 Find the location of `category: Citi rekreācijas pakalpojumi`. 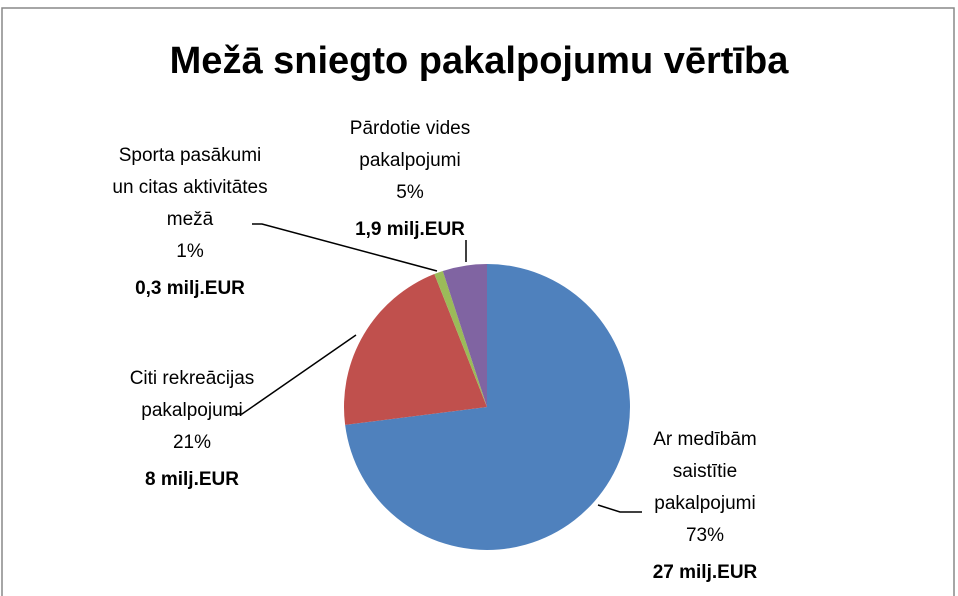

category: Citi rekreācijas pakalpojumi is located at coordinates (192, 394).